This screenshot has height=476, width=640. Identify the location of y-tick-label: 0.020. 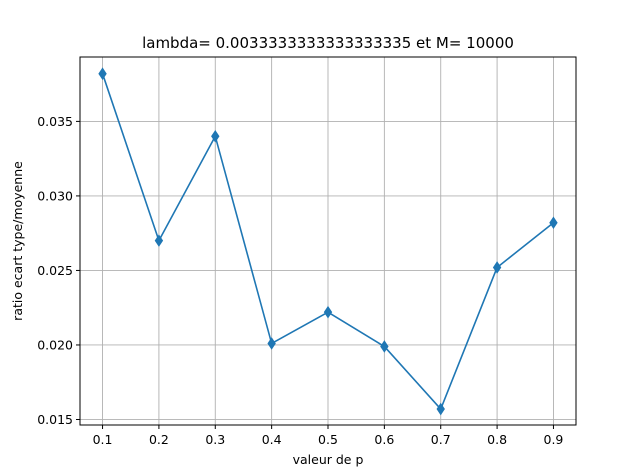
(55, 344).